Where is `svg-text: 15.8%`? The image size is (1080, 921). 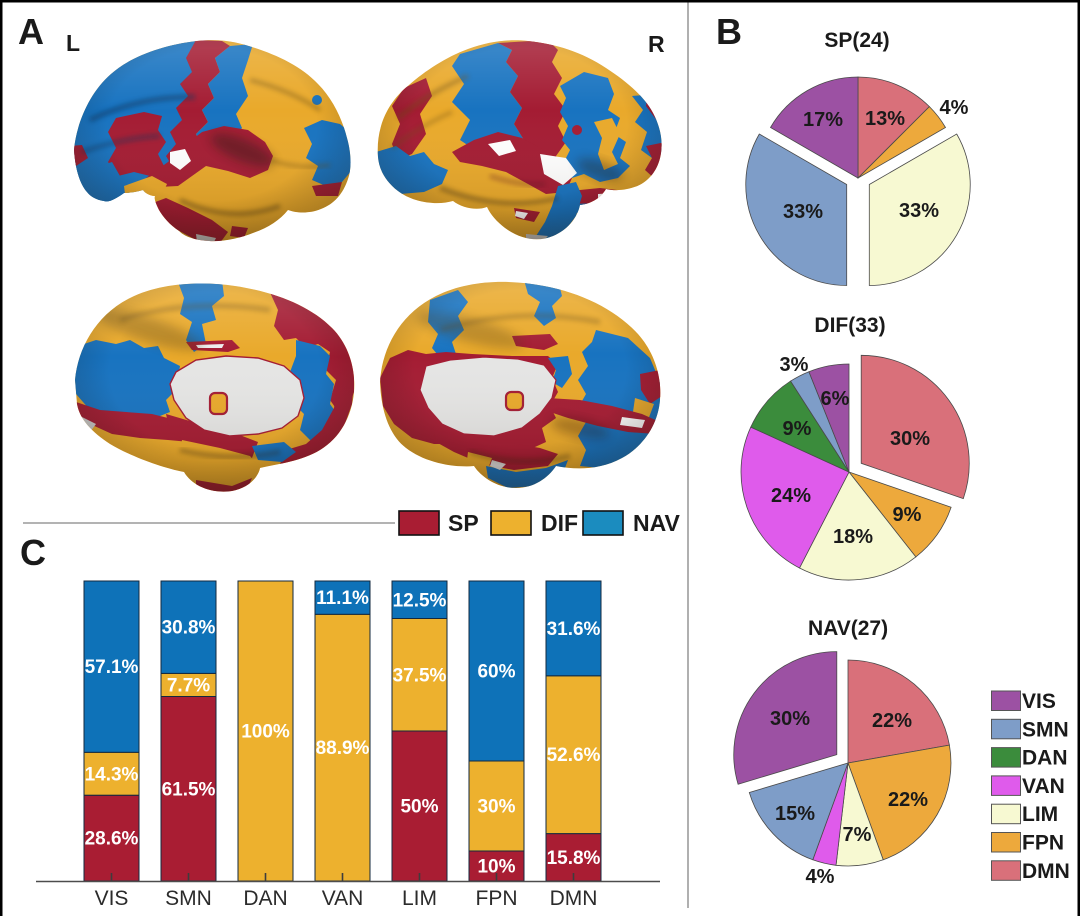 svg-text: 15.8% is located at coordinates (574, 858).